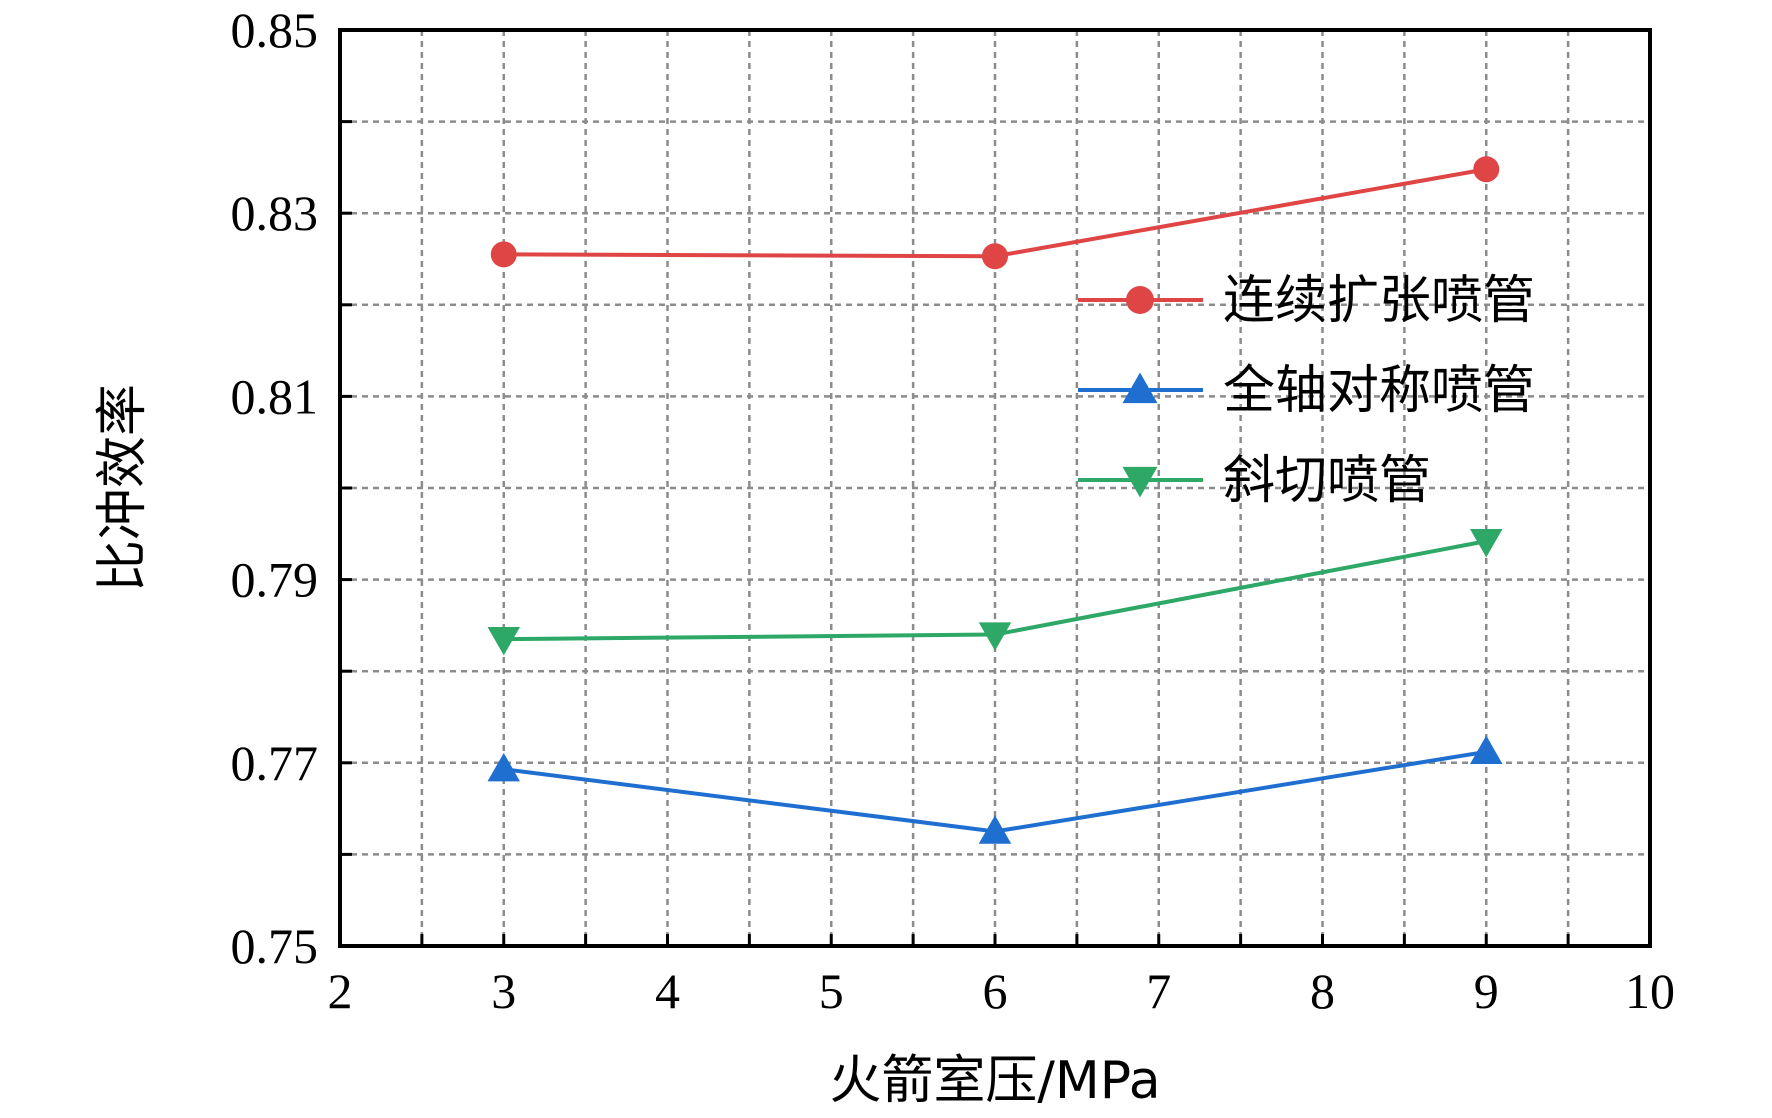 Image resolution: width=1772 pixels, height=1118 pixels. Describe the element at coordinates (503, 991) in the screenshot. I see `x-tick-label: 3` at that location.